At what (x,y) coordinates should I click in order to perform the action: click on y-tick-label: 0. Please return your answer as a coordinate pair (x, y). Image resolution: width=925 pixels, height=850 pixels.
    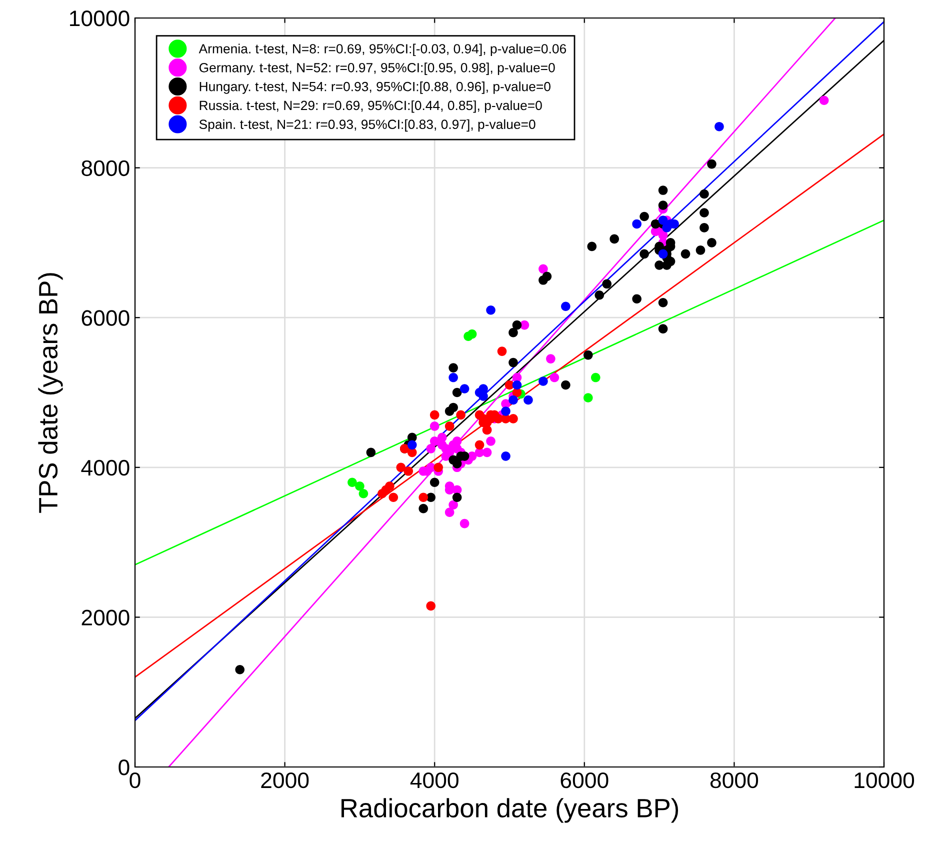
    Looking at the image, I should click on (124, 768).